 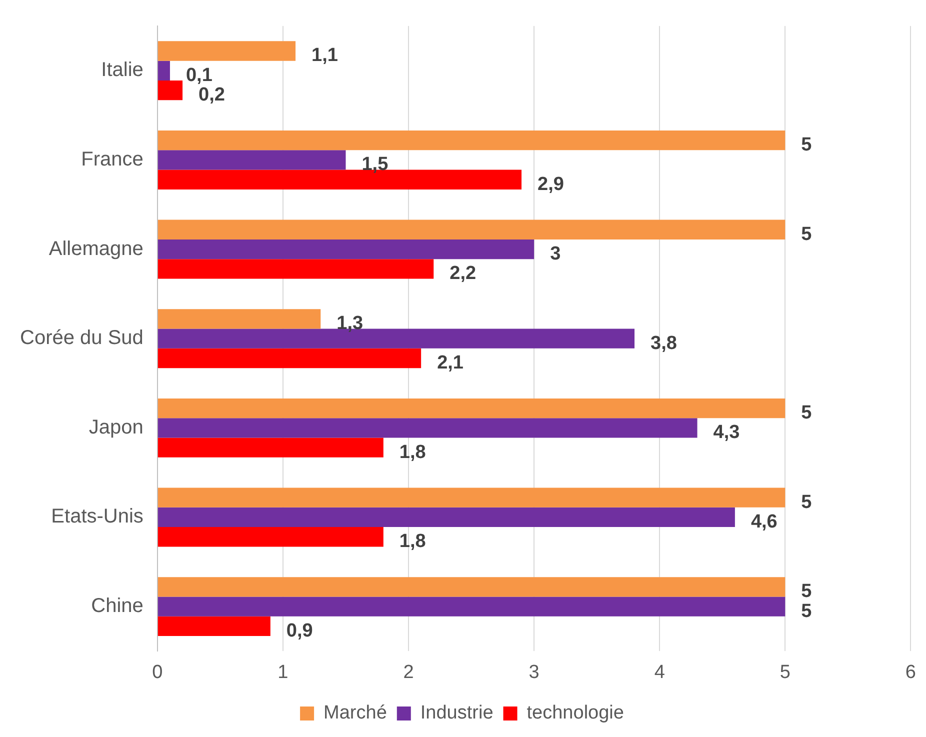 What do you see at coordinates (663, 343) in the screenshot?
I see `data-label: 3,8` at bounding box center [663, 343].